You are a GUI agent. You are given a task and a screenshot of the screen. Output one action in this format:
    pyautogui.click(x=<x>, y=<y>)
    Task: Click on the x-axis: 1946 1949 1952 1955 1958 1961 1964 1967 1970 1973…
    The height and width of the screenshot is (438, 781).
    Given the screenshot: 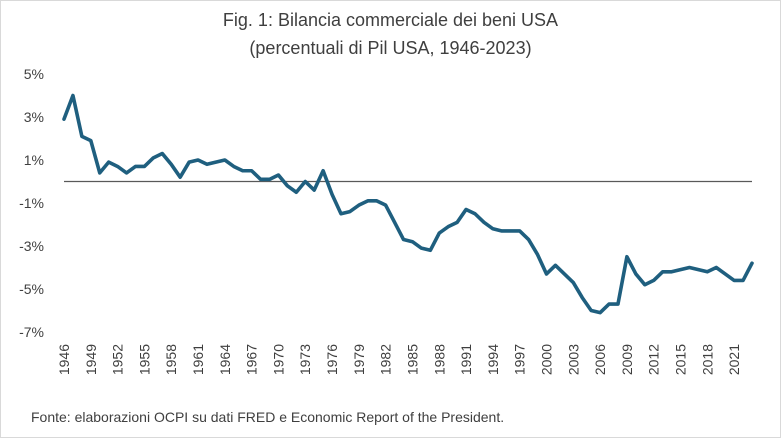 What is the action you would take?
    pyautogui.click(x=399, y=359)
    